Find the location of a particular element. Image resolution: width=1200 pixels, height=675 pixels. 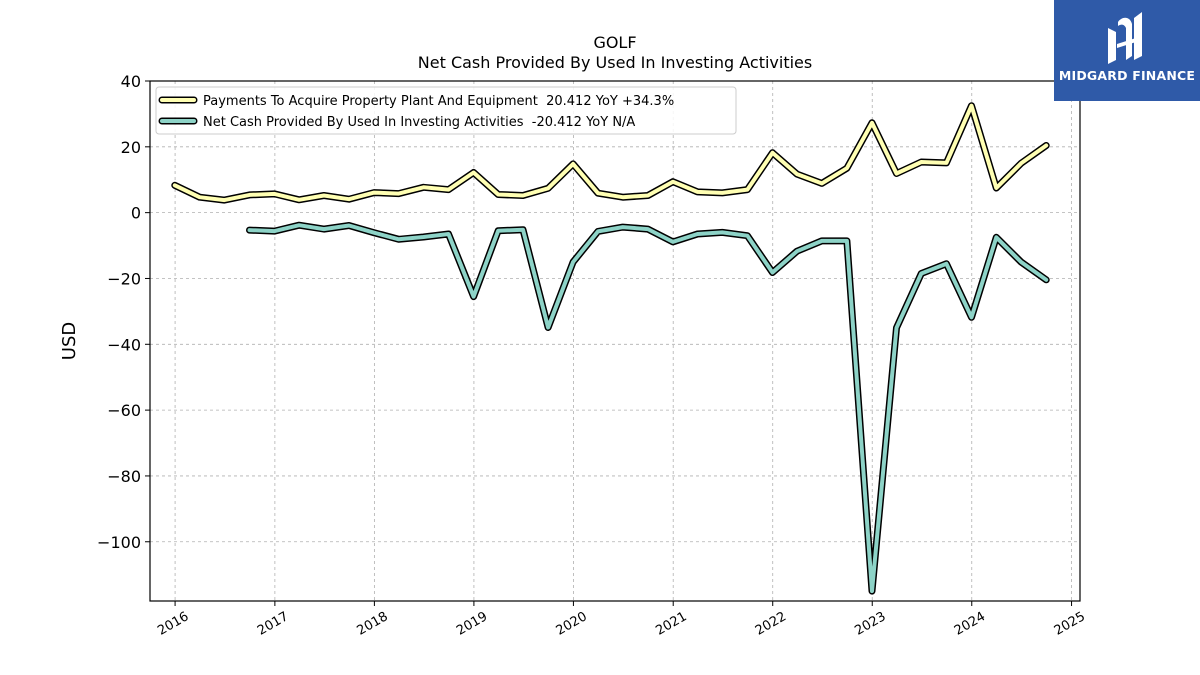

midgard-finance-logo: MIDGARD FINANCE is located at coordinates (1127, 50).